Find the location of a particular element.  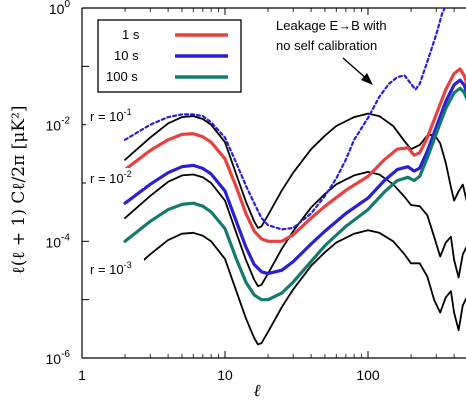

x-tick-label-100: 100 is located at coordinates (368, 375).